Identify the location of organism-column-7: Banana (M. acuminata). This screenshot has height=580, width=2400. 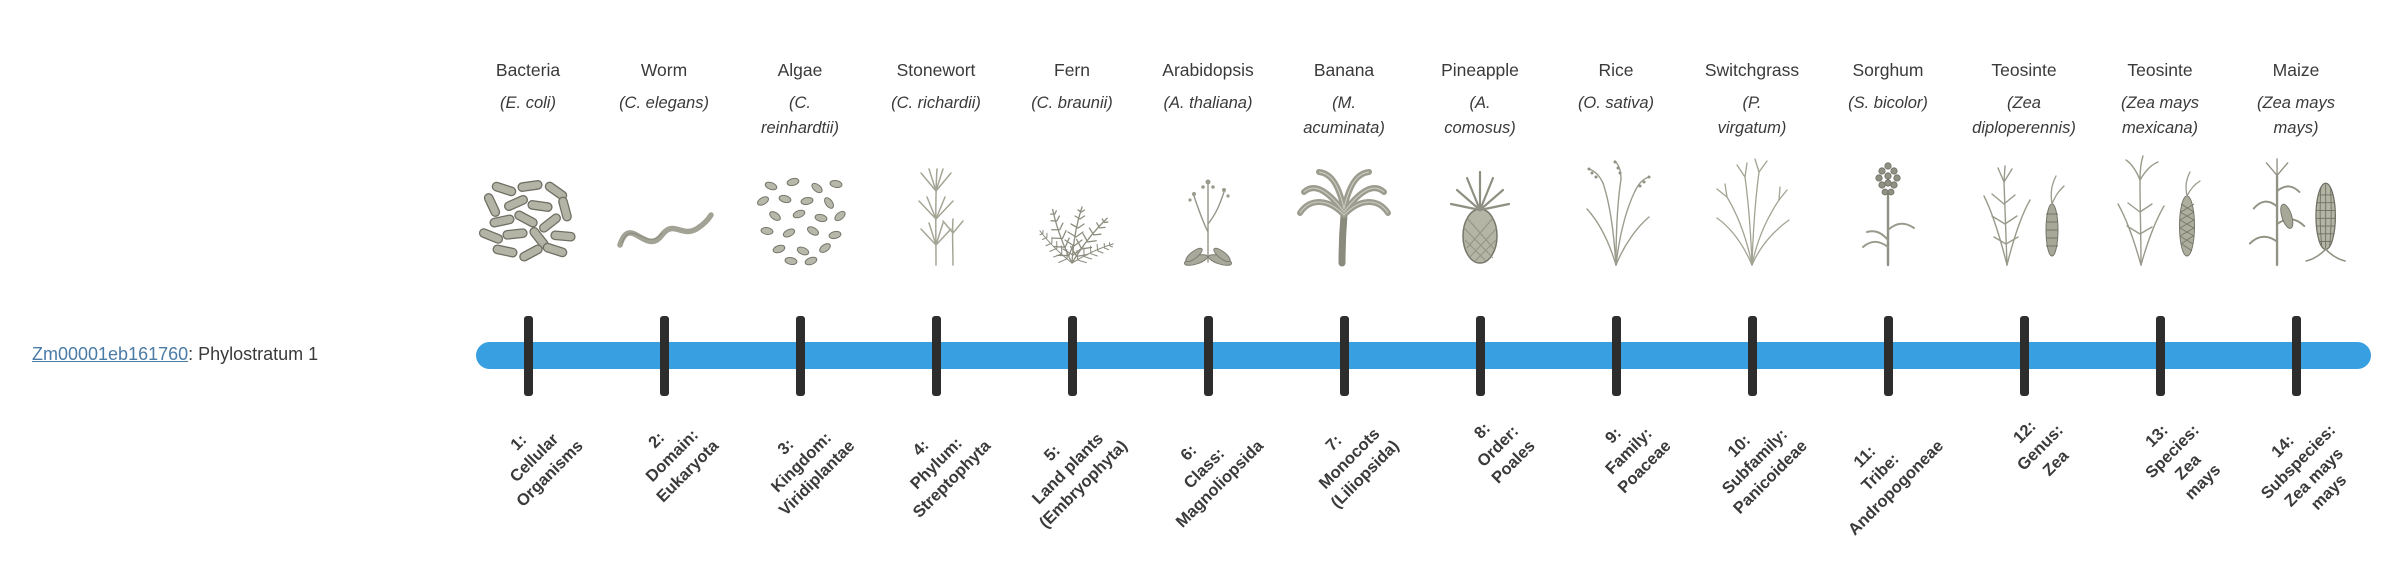
(1344, 163).